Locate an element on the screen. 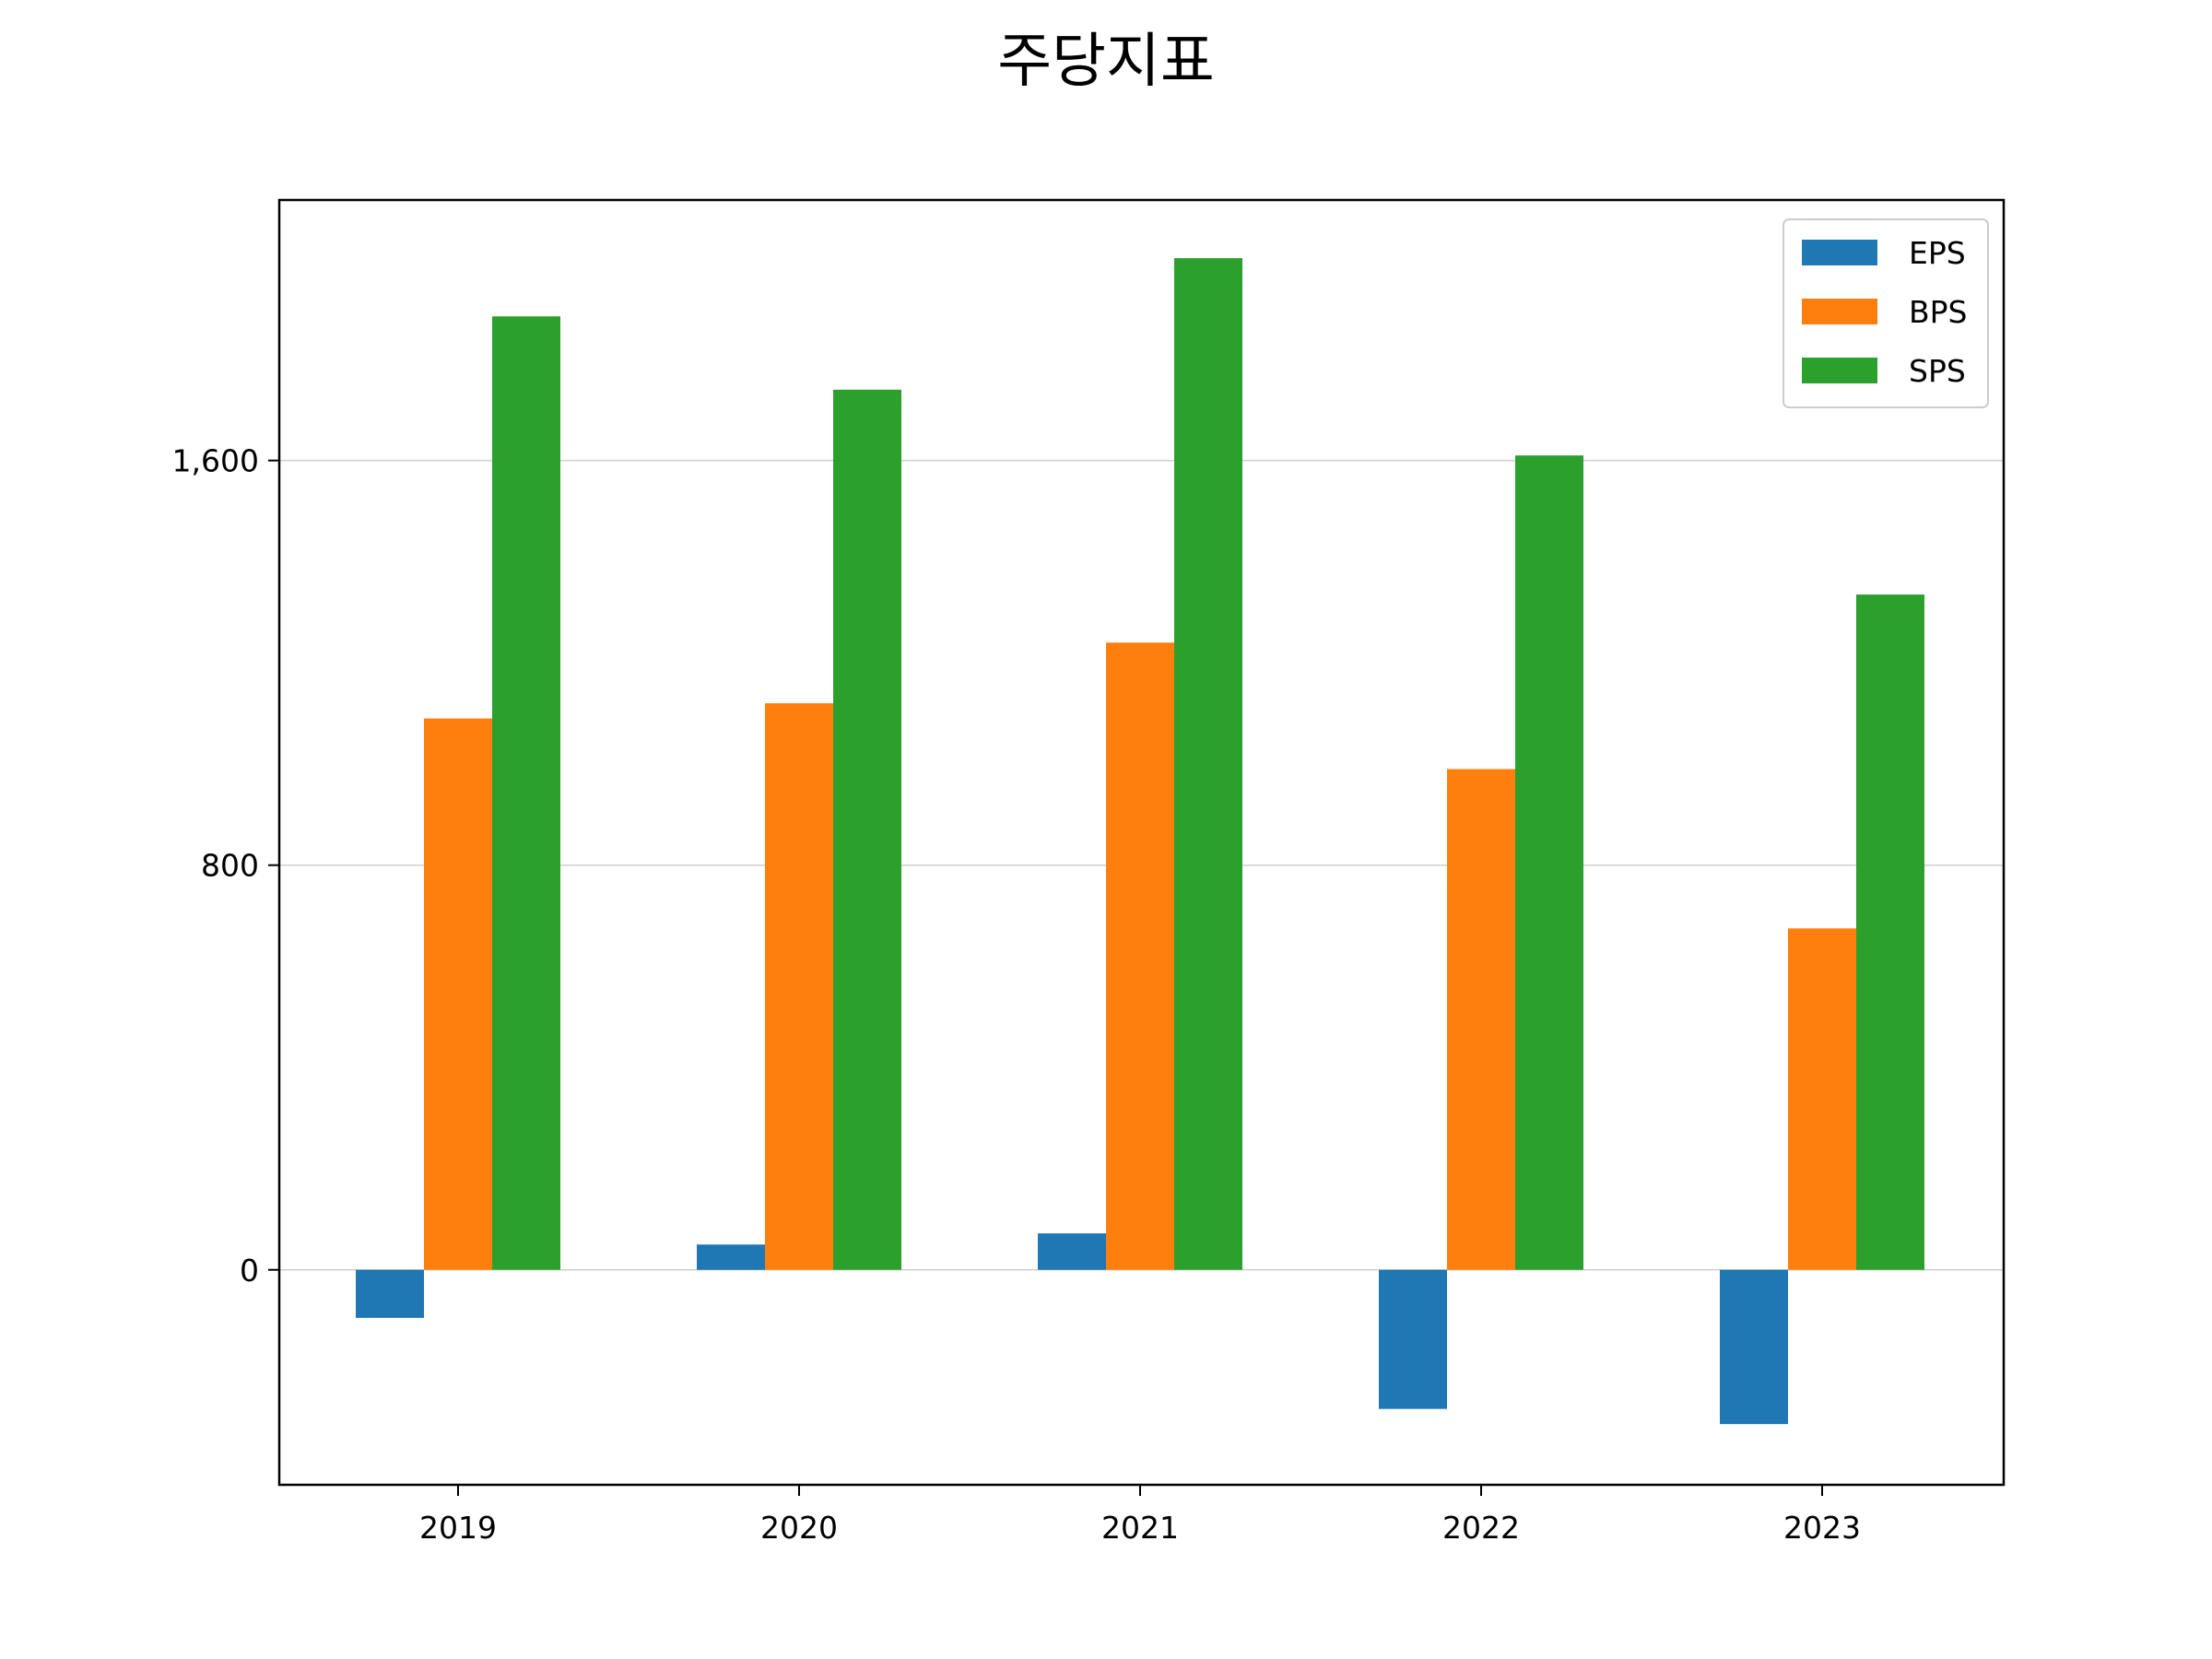  x-tick-label: 2020 is located at coordinates (799, 1528).